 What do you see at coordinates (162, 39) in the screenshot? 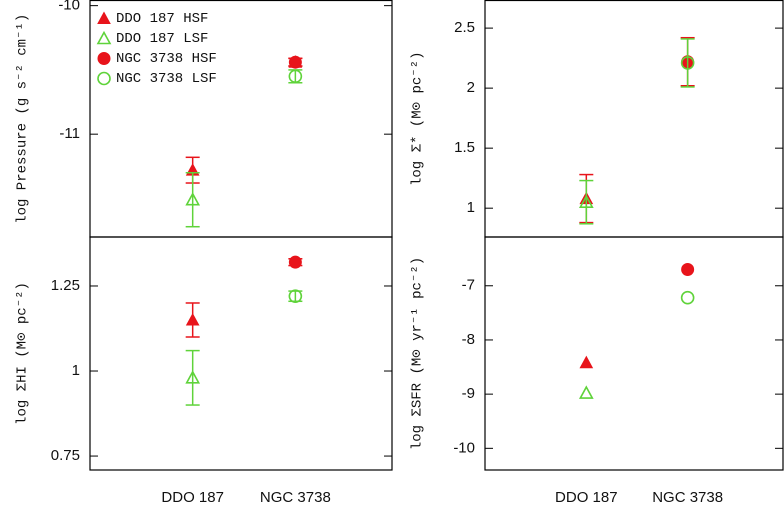
I see `legend-label: DDO 187 LSF` at bounding box center [162, 39].